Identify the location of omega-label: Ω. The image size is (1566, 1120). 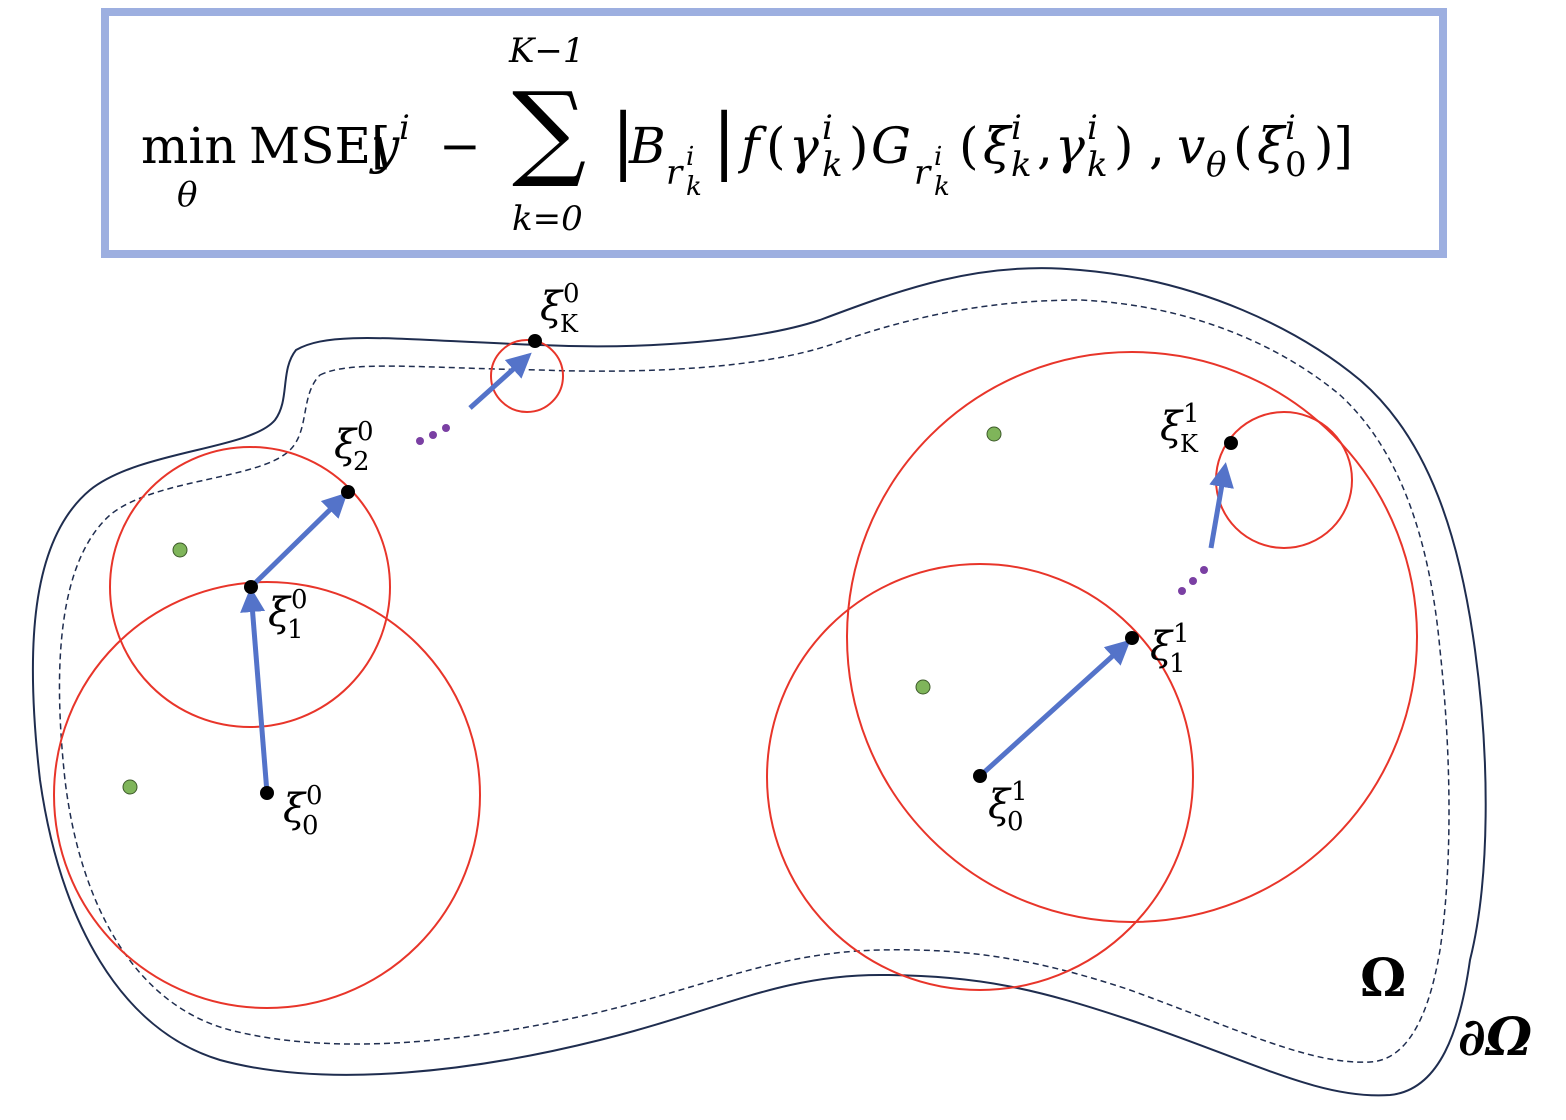
(1383, 978).